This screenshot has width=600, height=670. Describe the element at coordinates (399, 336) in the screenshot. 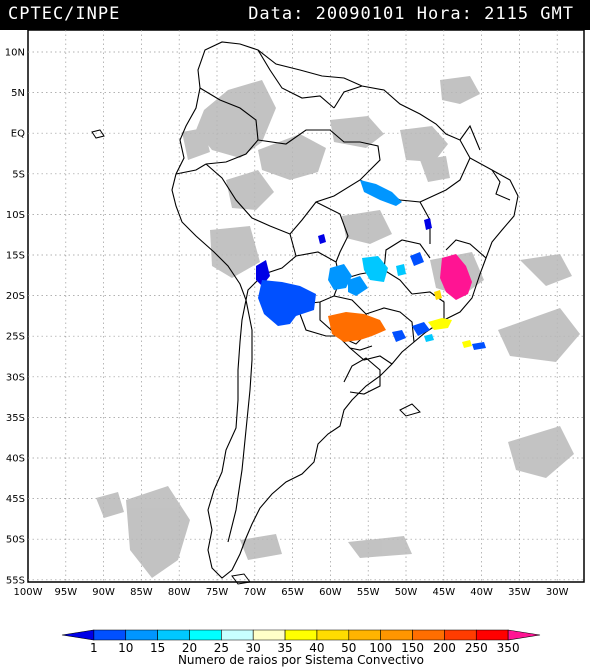

I see `system-sp-a` at that location.